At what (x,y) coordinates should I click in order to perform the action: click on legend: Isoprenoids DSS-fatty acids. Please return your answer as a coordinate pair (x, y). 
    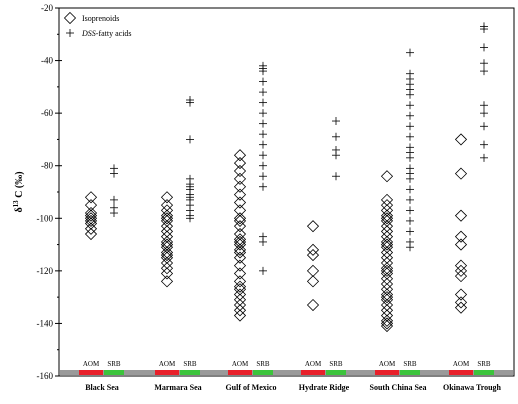
    Looking at the image, I should click on (97, 24).